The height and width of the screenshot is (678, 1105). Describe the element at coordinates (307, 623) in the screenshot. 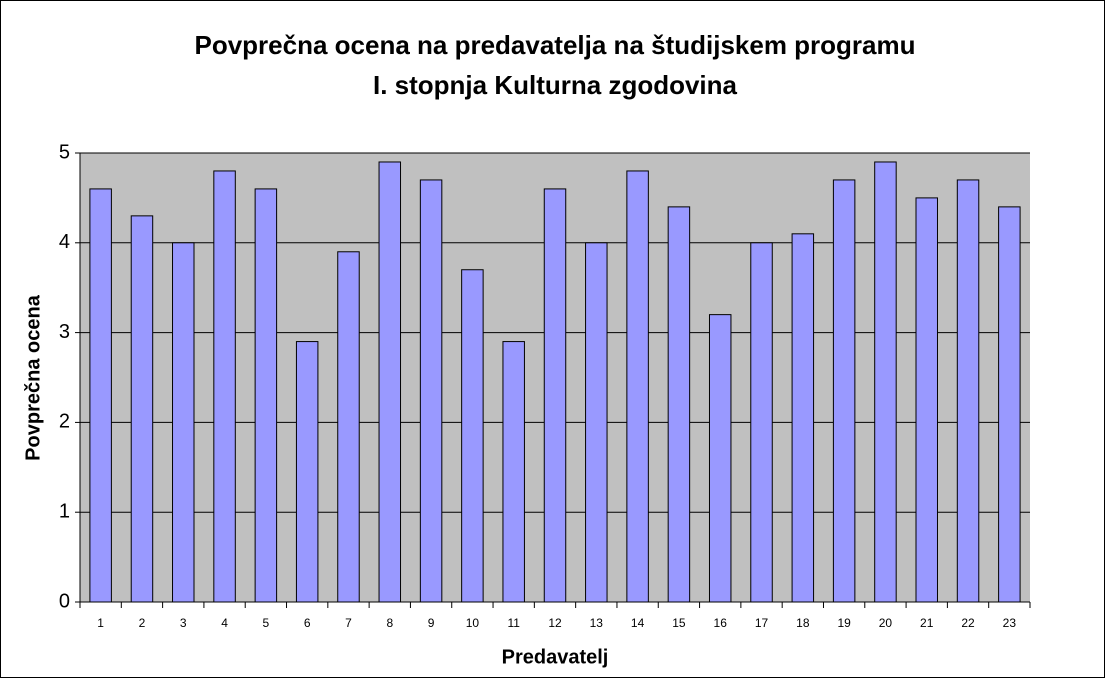

I see `x-tick-label: 6` at that location.